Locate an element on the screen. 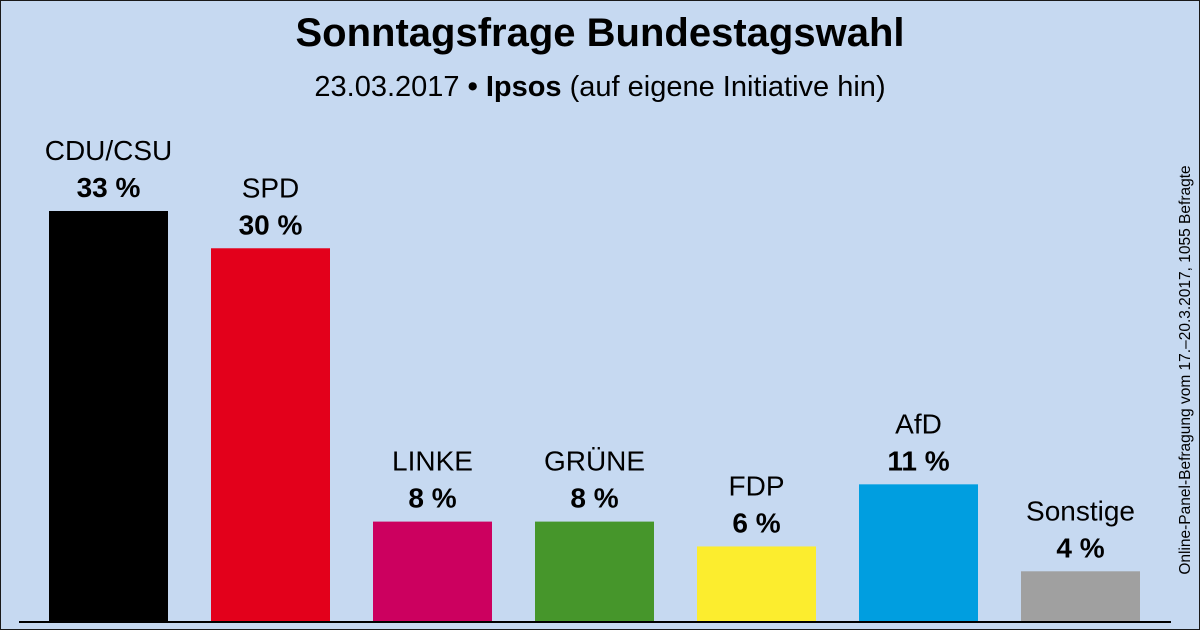  subtitle-note: (auf eigene Initiative hin) is located at coordinates (727, 87).